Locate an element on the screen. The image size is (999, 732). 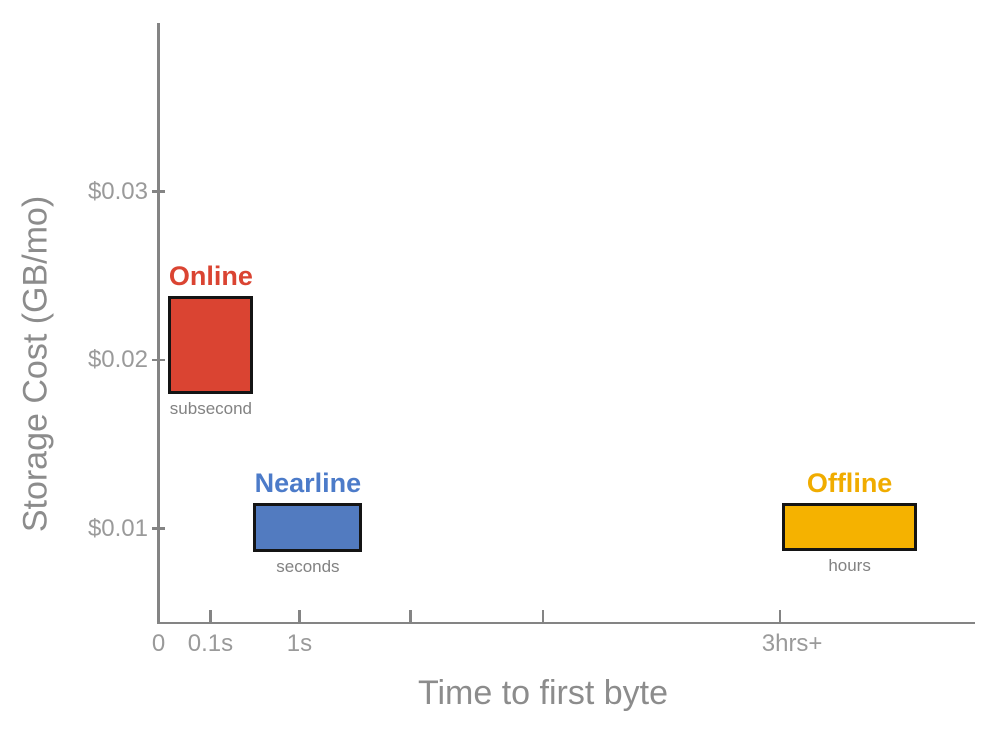
y-axis-line is located at coordinates (158, 323).